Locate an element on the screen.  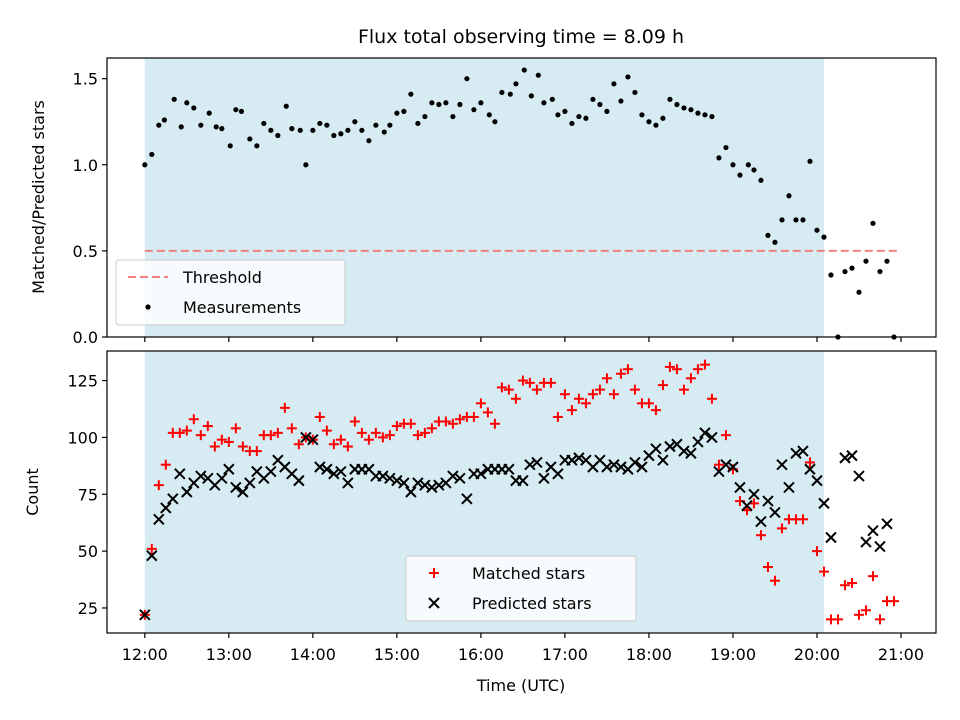
x-tick-label: 13:00 is located at coordinates (229, 654).